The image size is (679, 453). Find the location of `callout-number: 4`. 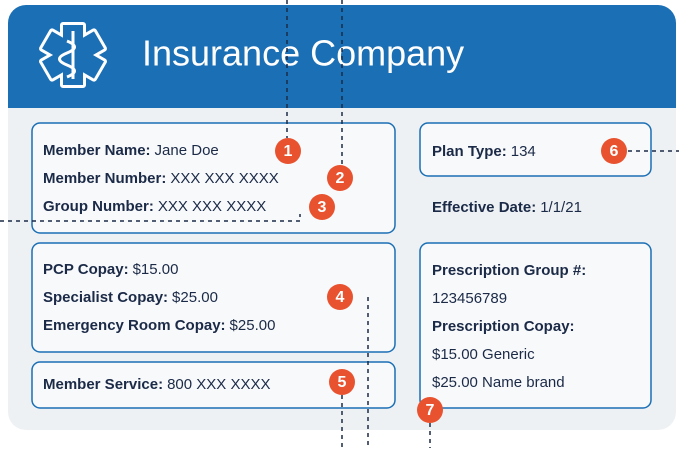

callout-number: 4 is located at coordinates (340, 297).